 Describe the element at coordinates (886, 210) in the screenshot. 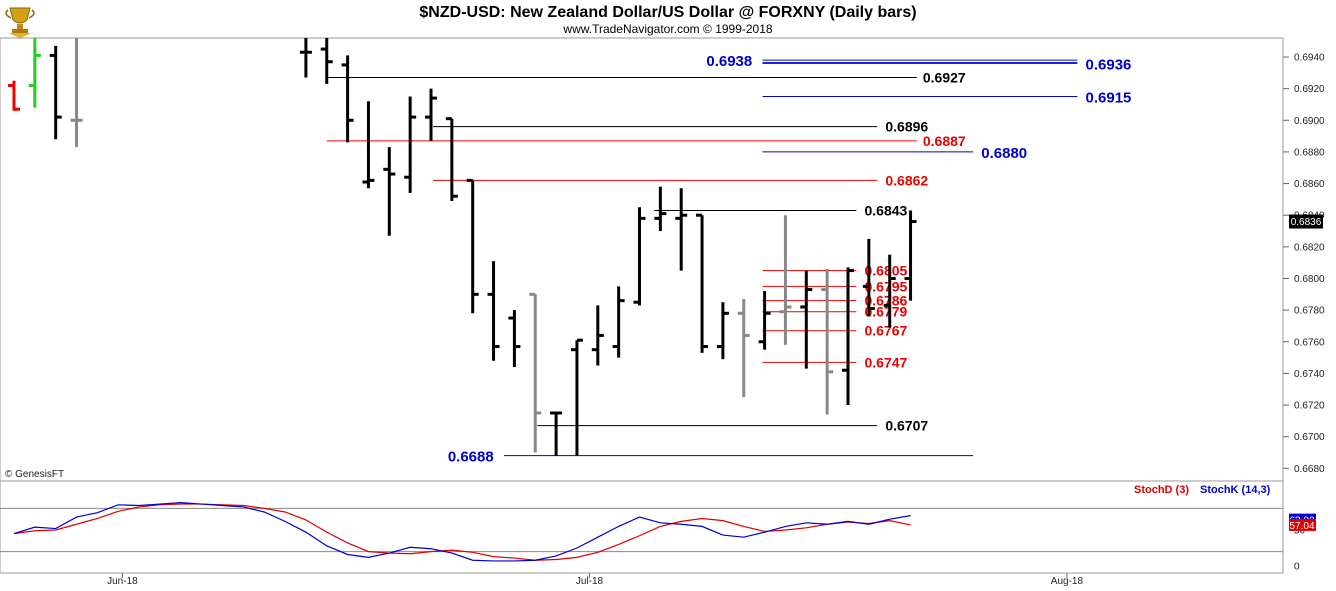

I see `level-label: 0.6843` at that location.